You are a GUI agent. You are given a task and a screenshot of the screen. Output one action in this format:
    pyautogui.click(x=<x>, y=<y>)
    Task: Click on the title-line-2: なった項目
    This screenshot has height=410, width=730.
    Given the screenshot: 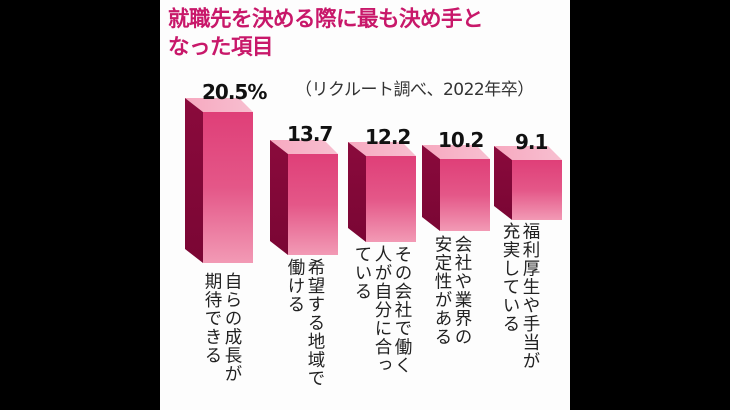 What is the action you would take?
    pyautogui.click(x=221, y=47)
    